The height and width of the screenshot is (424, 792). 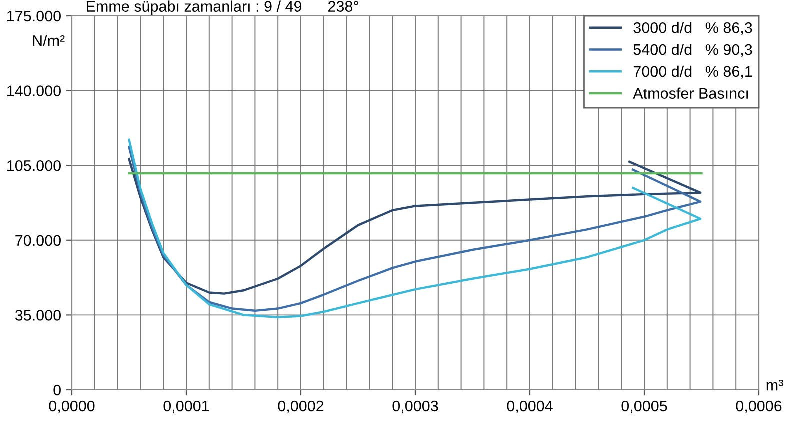 What do you see at coordinates (693, 72) in the screenshot?
I see `legend-label: 7000 d/d % 86,1` at bounding box center [693, 72].